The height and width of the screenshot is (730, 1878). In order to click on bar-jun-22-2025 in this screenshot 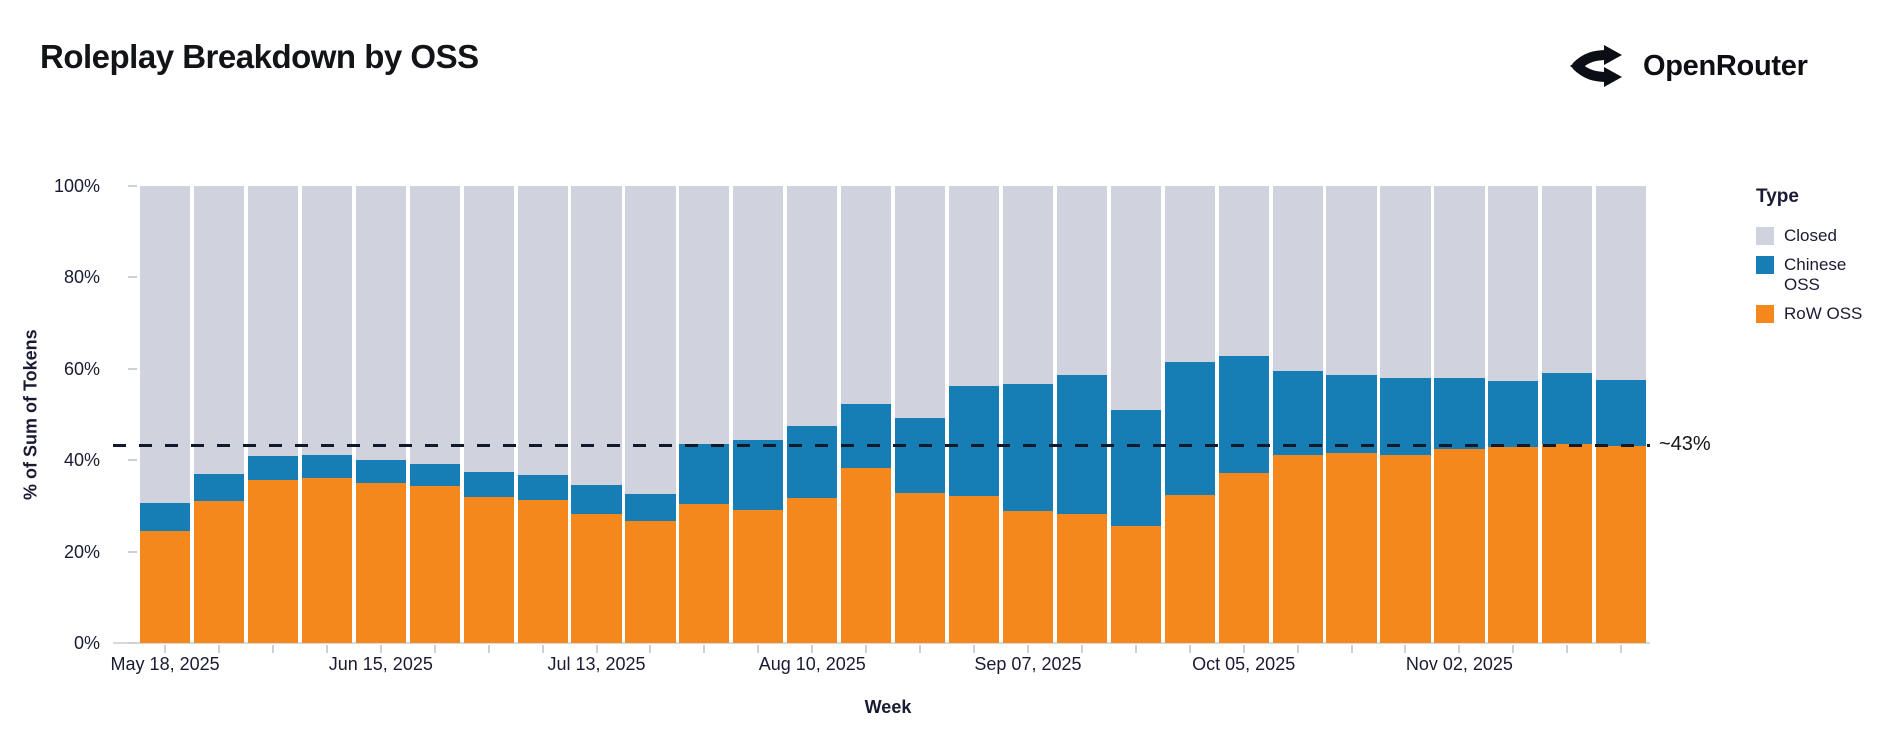, I will do `click(434, 414)`.